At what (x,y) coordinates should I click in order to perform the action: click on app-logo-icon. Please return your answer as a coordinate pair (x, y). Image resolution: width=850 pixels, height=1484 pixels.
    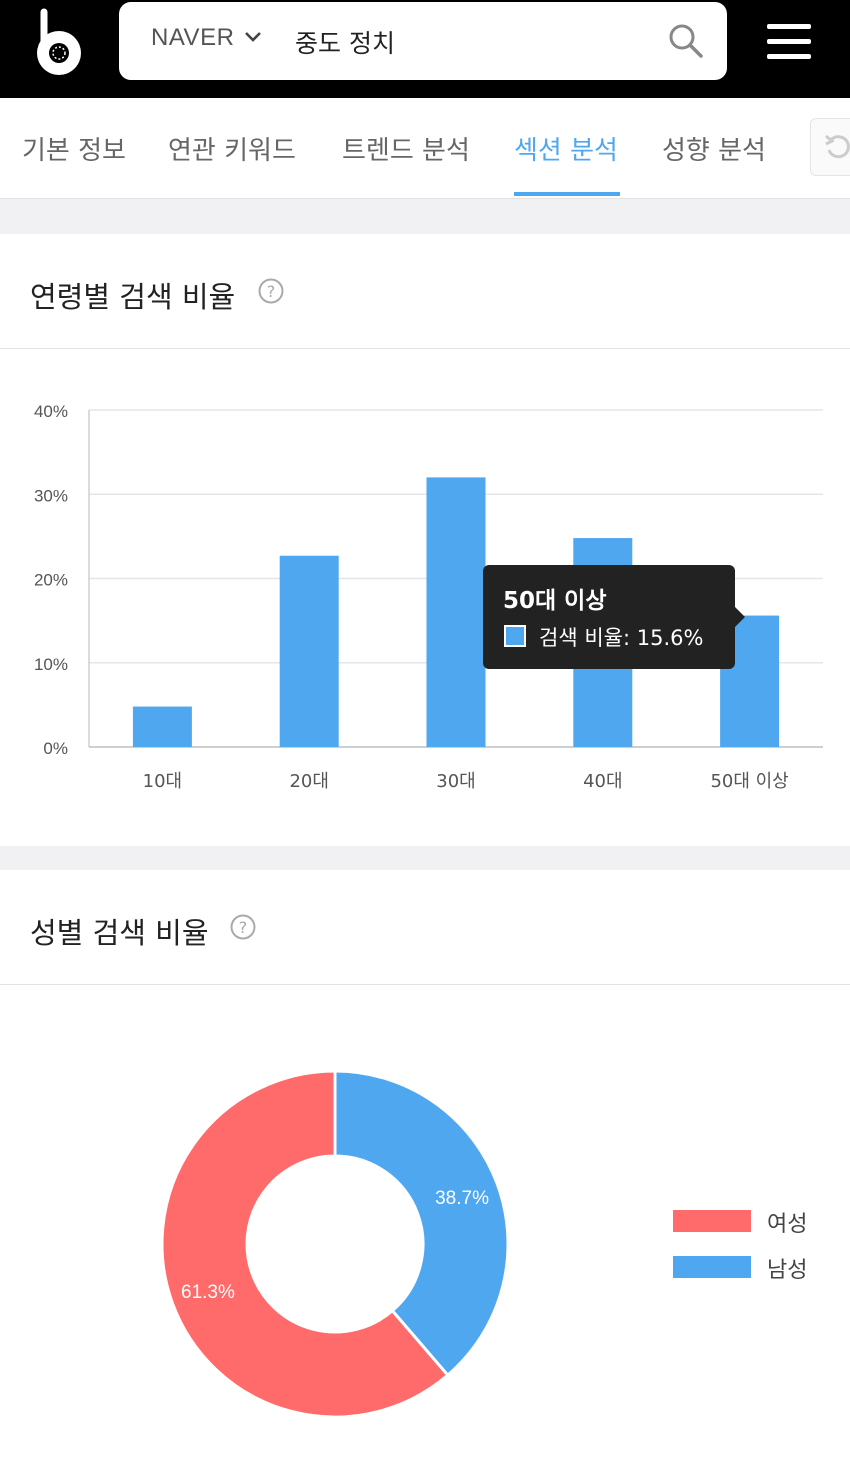
    Looking at the image, I should click on (59, 43).